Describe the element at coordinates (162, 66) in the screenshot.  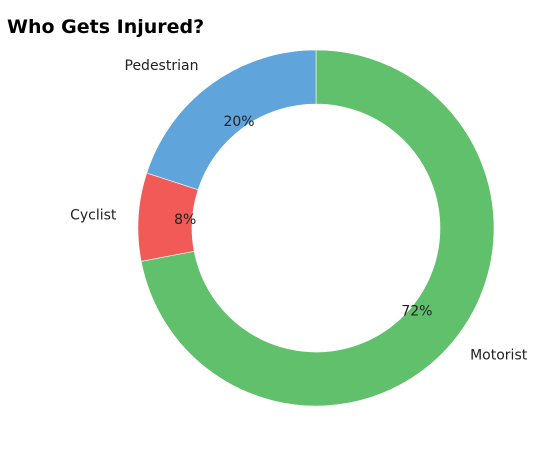
I see `category-label-pedestrian: Pedestrian` at that location.